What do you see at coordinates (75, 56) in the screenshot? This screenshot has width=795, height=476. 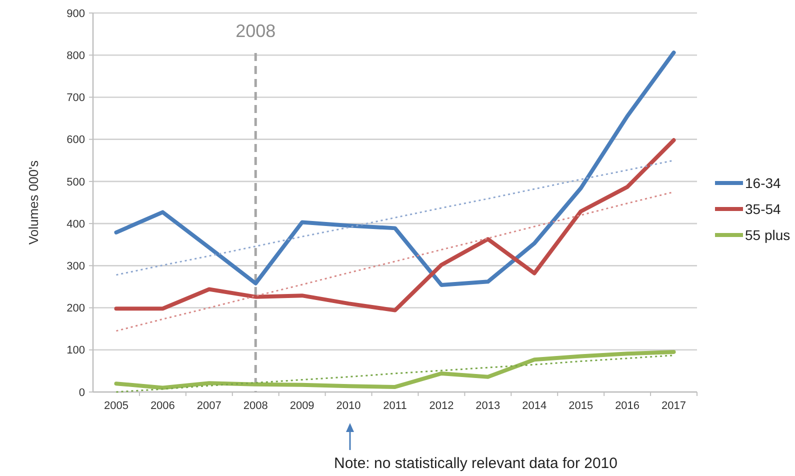 I see `y-tick-label: 800` at bounding box center [75, 56].